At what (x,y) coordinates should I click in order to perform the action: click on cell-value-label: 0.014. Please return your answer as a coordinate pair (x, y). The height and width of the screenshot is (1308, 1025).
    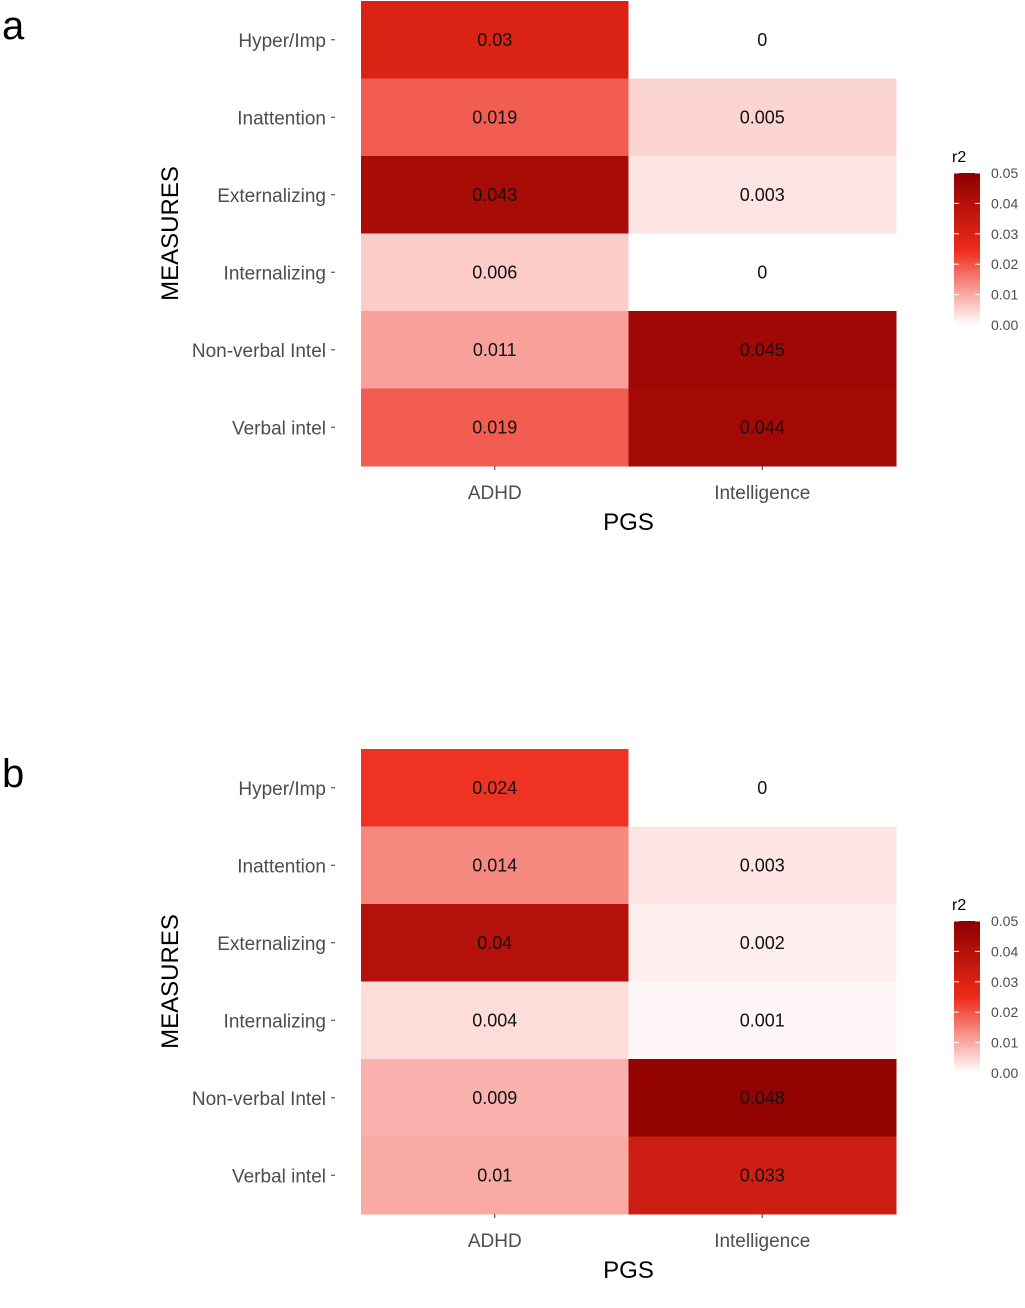
    Looking at the image, I should click on (494, 865).